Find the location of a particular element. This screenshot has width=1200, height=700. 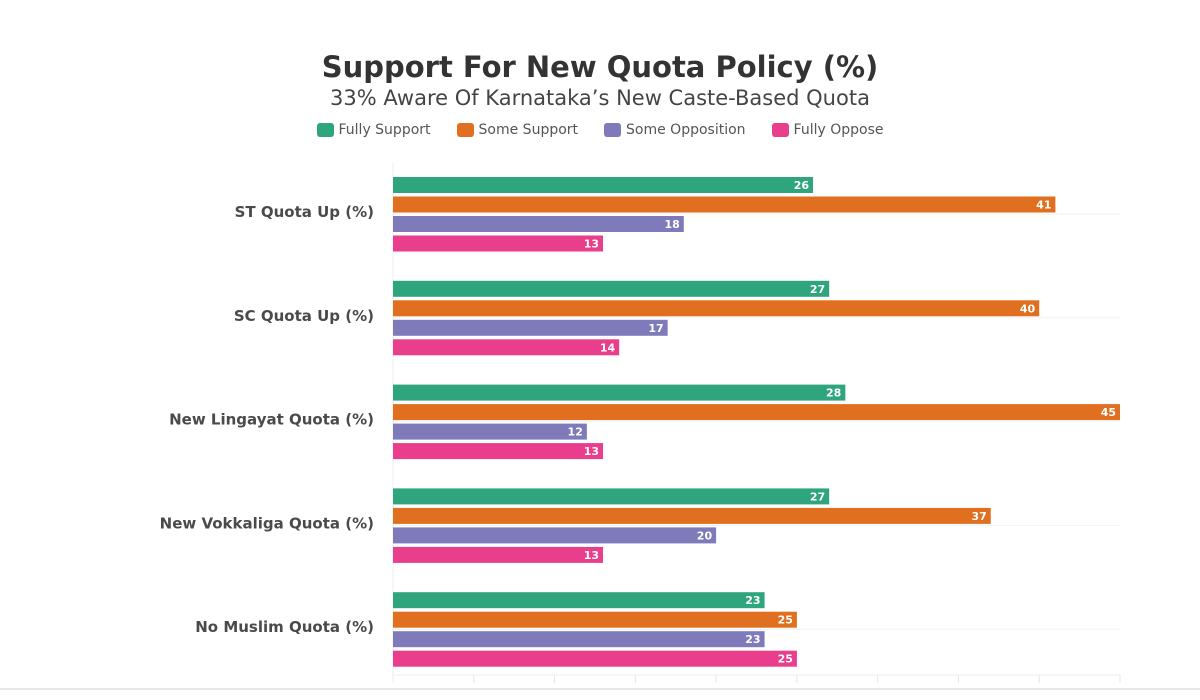

data-label: 20 is located at coordinates (705, 535).